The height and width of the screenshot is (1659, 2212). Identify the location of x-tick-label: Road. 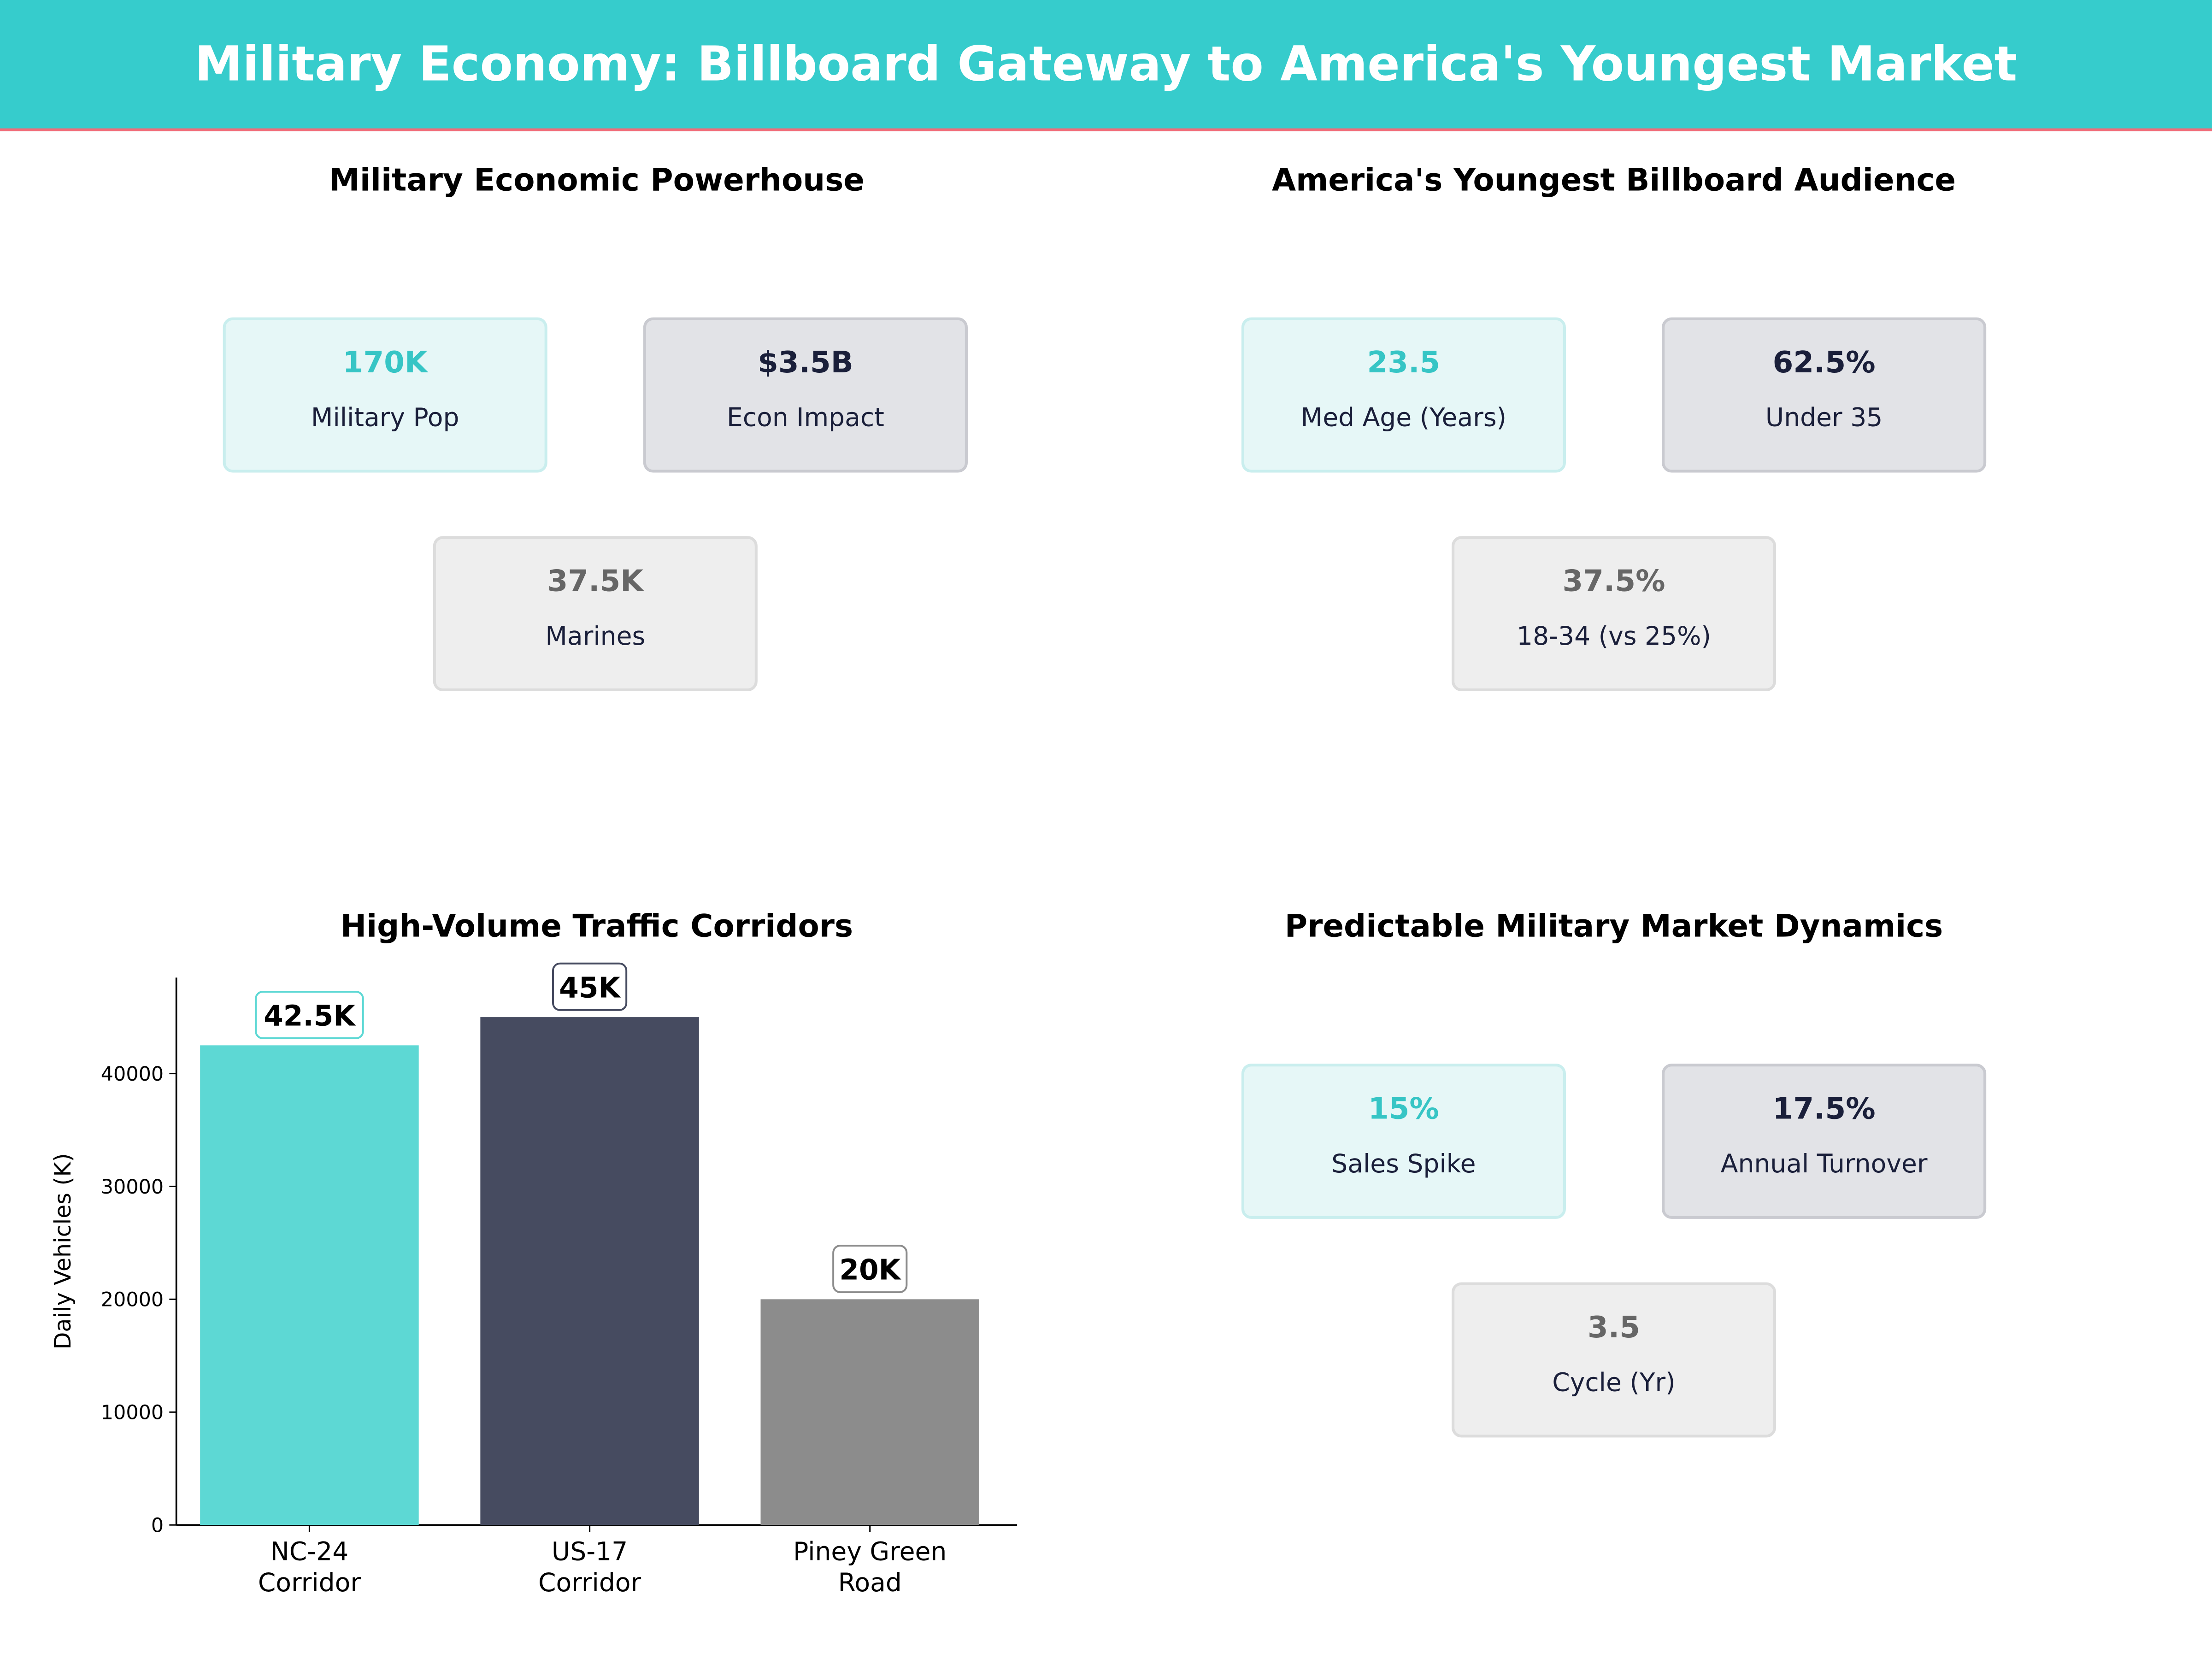
(870, 1582).